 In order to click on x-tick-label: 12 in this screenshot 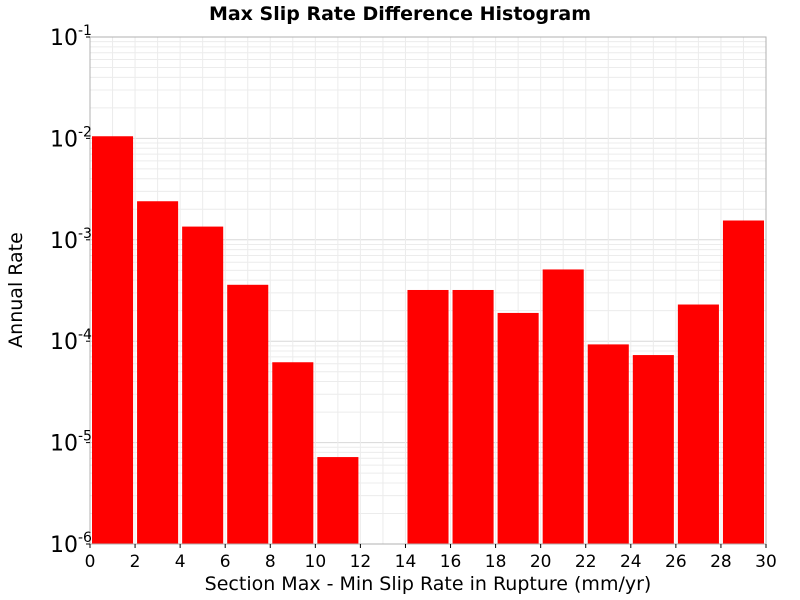, I will do `click(361, 562)`.